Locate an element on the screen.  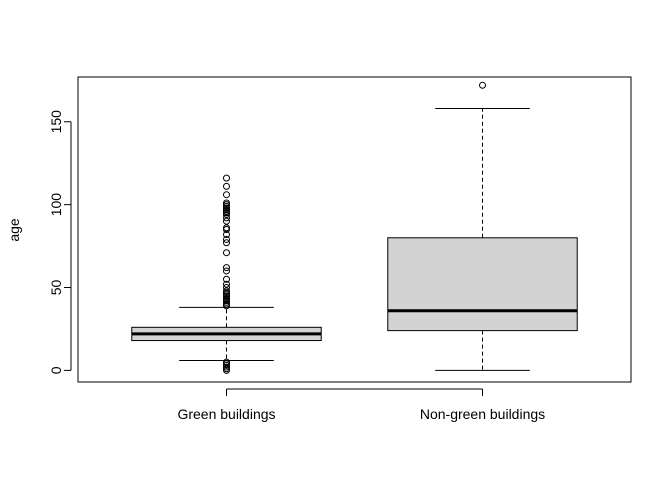
category-label: Green buildings is located at coordinates (226, 414).